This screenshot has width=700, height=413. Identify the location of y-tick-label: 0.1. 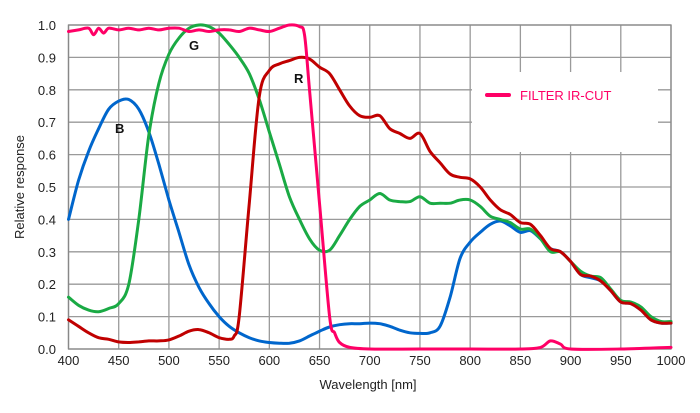
(47, 317).